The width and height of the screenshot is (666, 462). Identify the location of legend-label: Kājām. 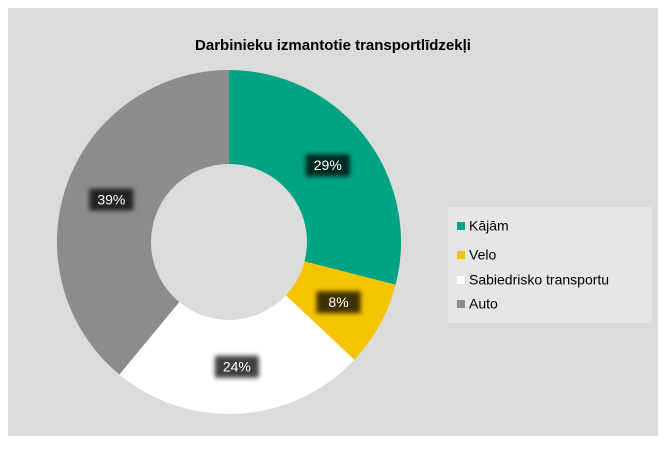
(489, 226).